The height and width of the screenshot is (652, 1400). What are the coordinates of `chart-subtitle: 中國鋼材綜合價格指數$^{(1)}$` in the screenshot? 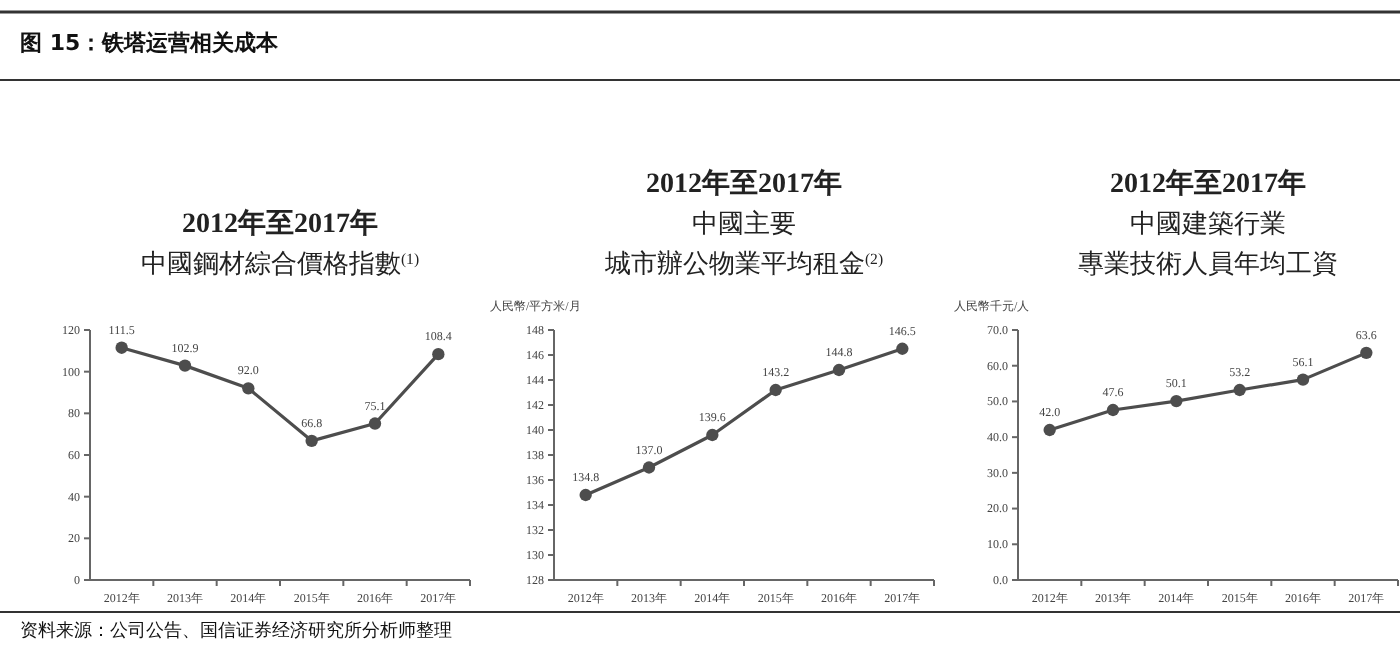 It's located at (280, 263).